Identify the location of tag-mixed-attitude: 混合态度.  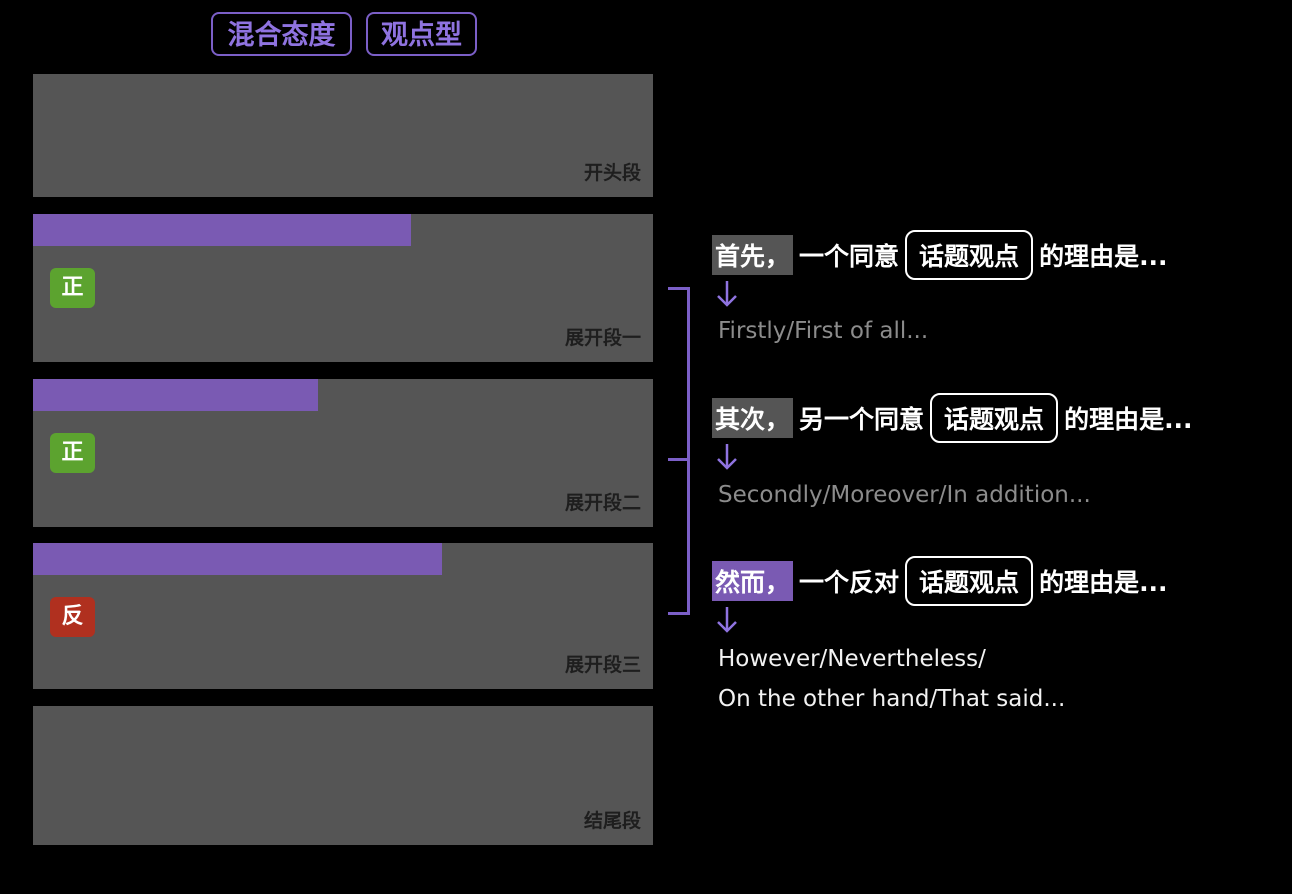
(281, 34).